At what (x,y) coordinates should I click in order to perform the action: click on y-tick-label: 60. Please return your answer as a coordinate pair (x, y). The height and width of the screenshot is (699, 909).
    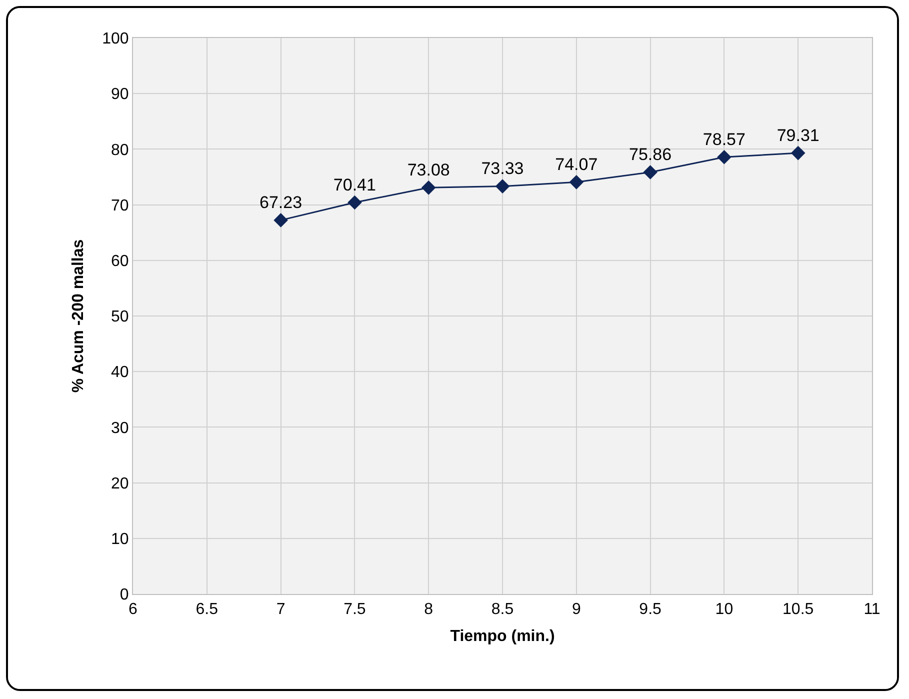
    Looking at the image, I should click on (120, 261).